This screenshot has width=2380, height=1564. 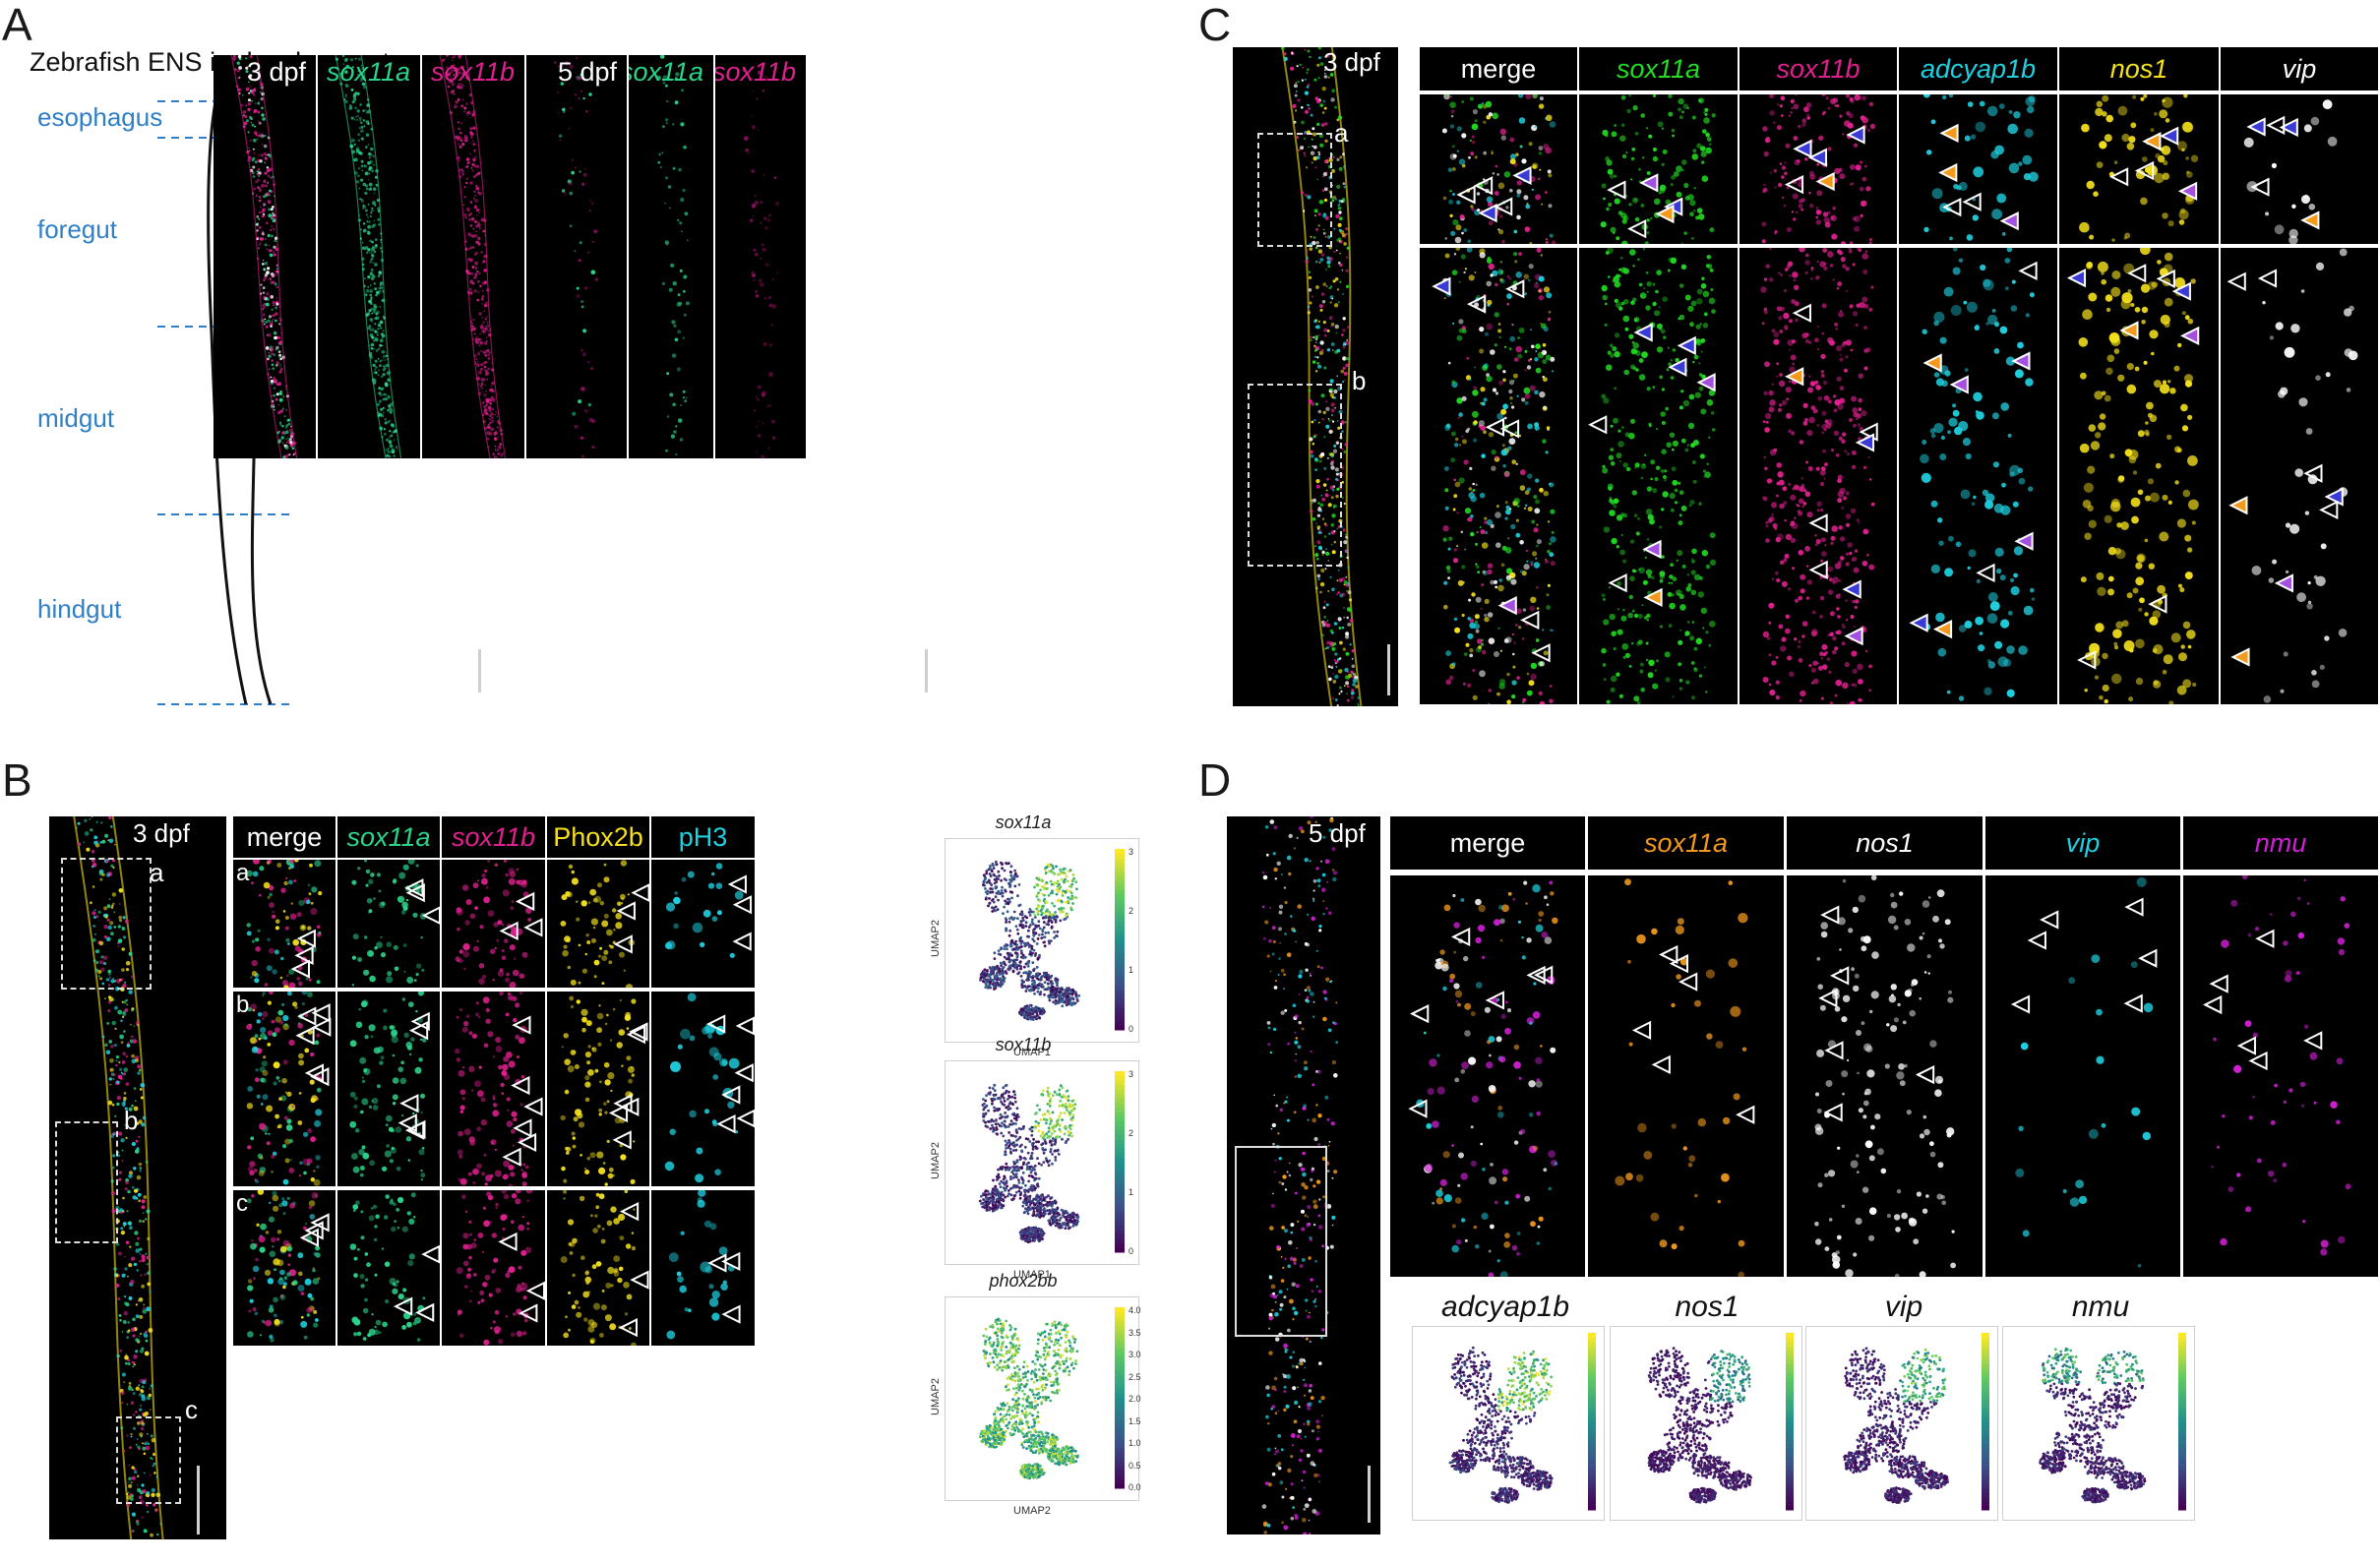 What do you see at coordinates (148, 1460) in the screenshot?
I see `panel-b-box-c` at bounding box center [148, 1460].